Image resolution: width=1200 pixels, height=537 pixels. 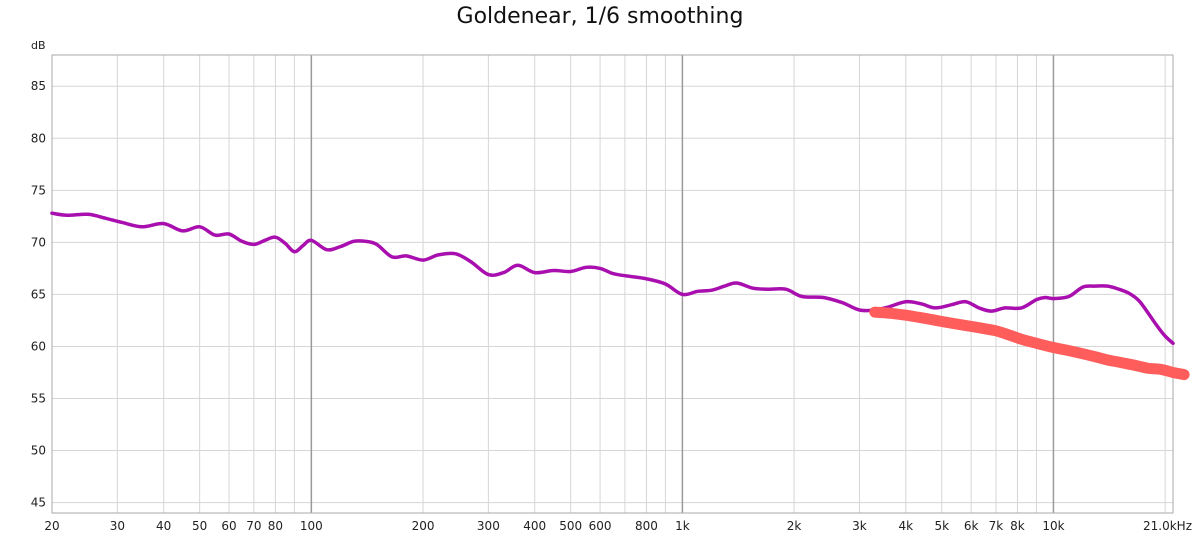 What do you see at coordinates (570, 526) in the screenshot?
I see `x-tick-label: 500` at bounding box center [570, 526].